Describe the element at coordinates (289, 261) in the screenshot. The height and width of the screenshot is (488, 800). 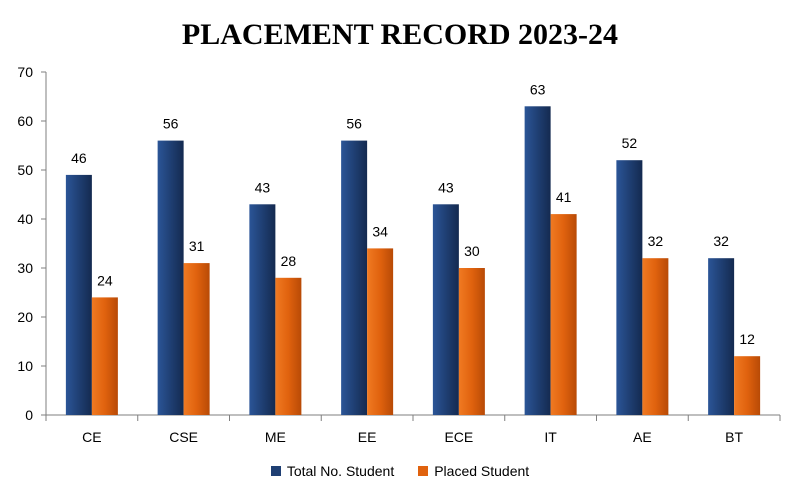
I see `data-label-placed: 28` at that location.